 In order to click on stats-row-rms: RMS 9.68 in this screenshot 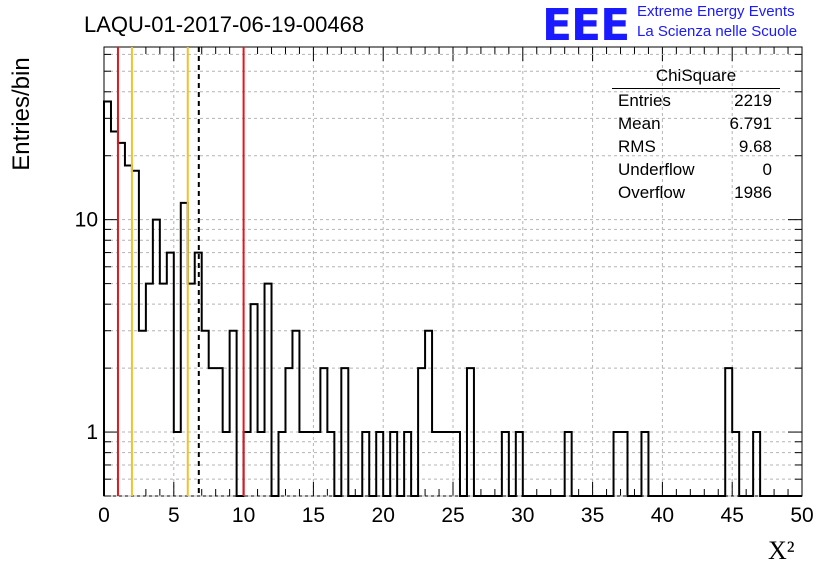, I will do `click(696, 146)`.